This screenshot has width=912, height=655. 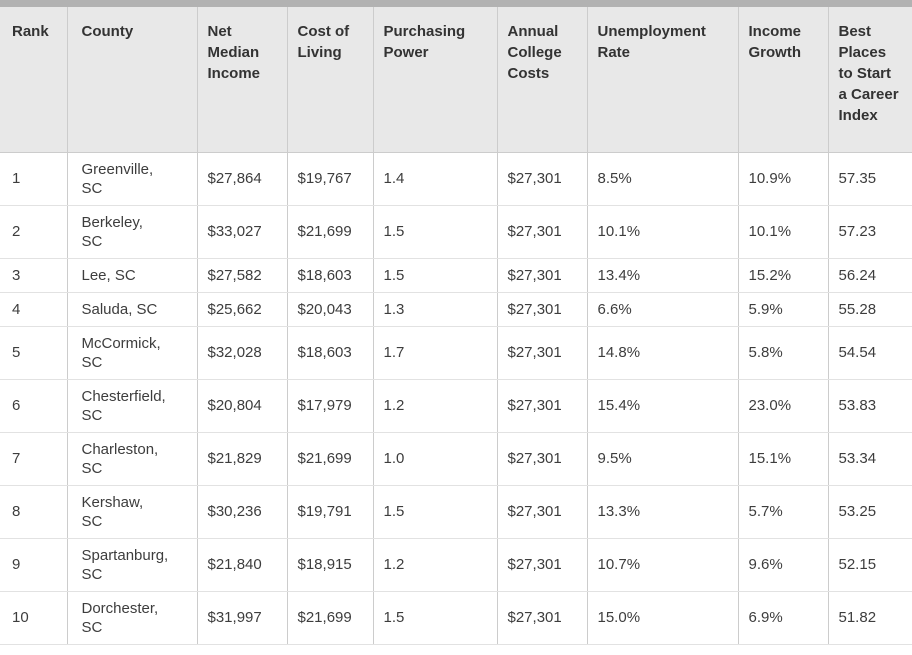 I want to click on cell-purchasing-power: 1.0, so click(x=435, y=459).